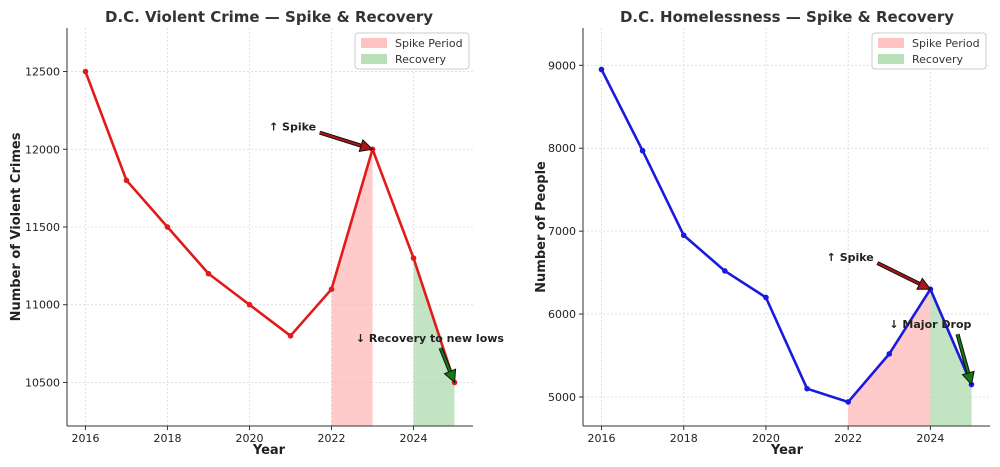 The width and height of the screenshot is (1000, 467). Describe the element at coordinates (430, 338) in the screenshot. I see `annotation-text: ↓ Recovery to new lows` at that location.